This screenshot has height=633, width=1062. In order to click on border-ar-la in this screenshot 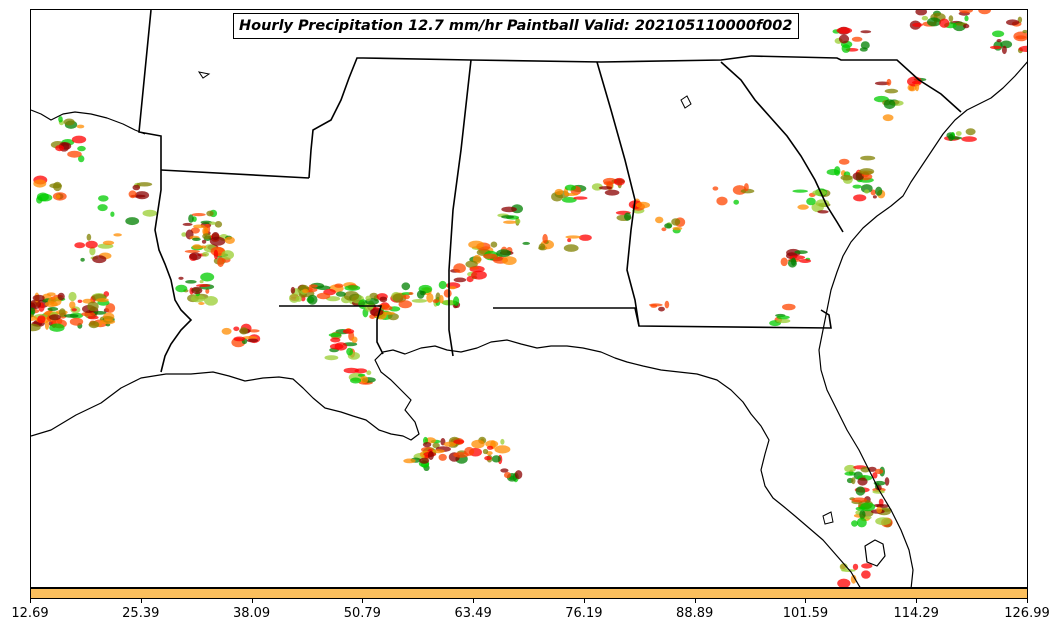, I will do `click(235, 174)`.